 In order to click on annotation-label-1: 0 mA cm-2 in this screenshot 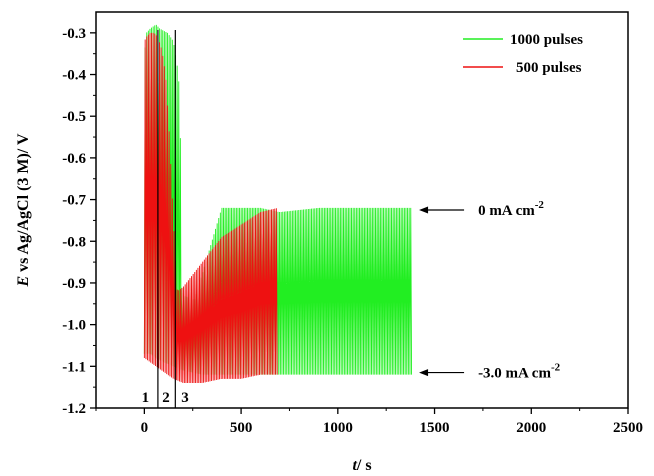, I will do `click(511, 209)`.